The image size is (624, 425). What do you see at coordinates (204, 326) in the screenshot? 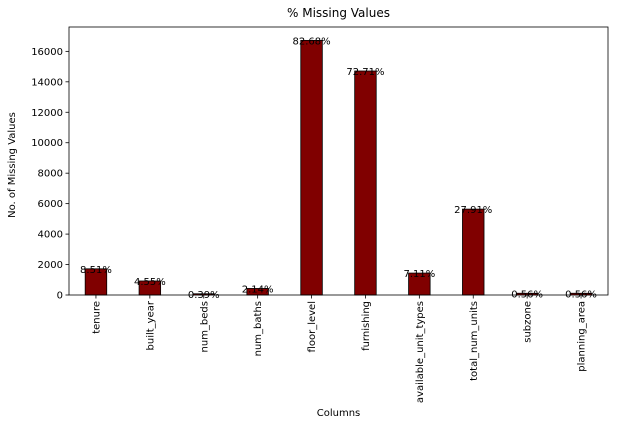
I see `x-tick-label: num_beds` at bounding box center [204, 326].